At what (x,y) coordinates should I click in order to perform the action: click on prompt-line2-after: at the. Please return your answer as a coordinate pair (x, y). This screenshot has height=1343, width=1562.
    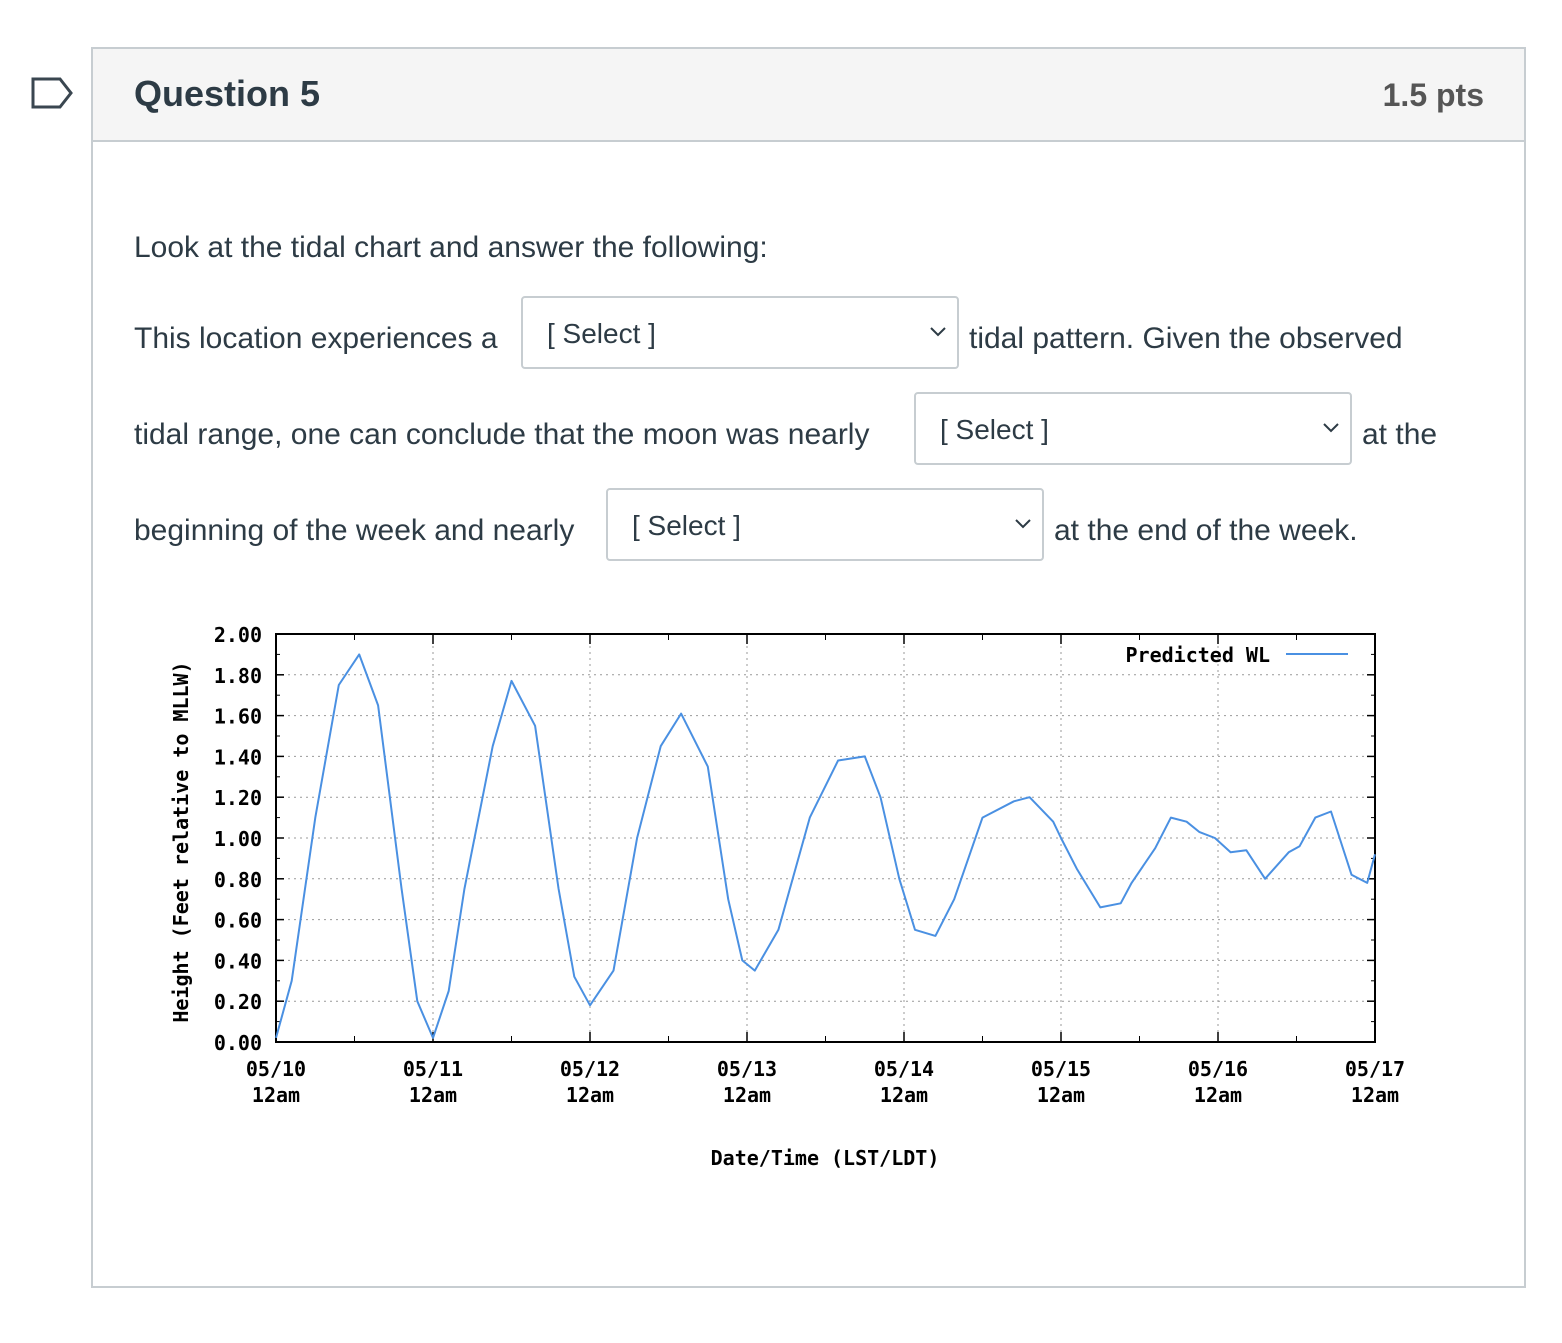
    Looking at the image, I should click on (1400, 434).